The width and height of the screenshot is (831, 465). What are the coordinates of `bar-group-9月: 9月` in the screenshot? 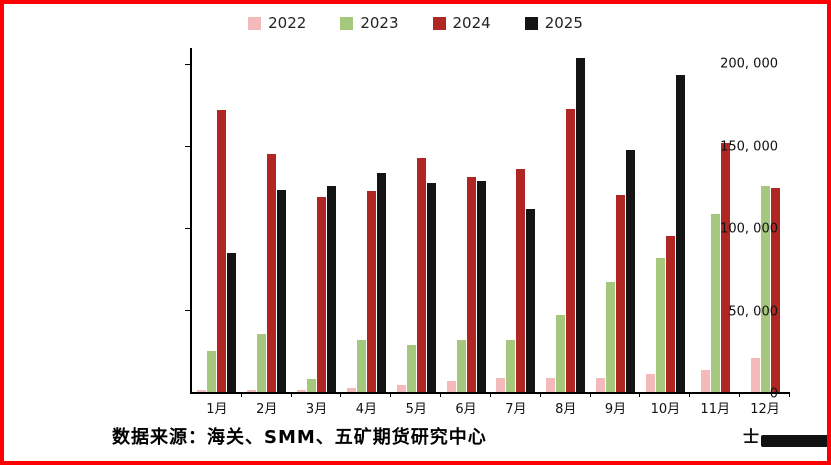 It's located at (616, 232).